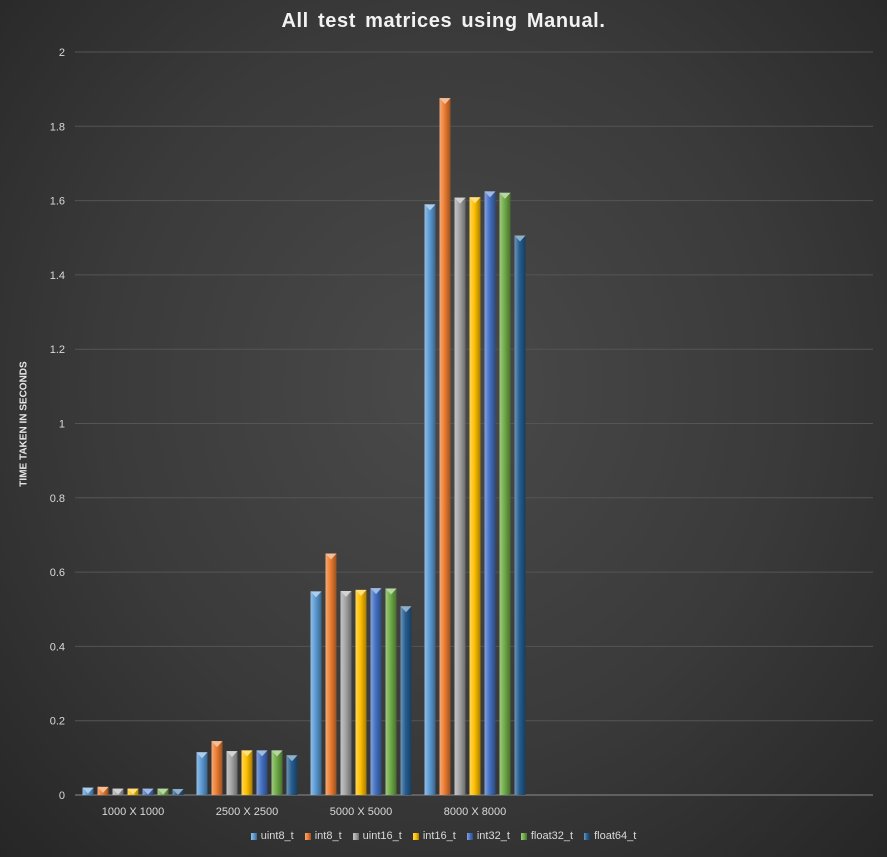 The image size is (887, 857). I want to click on y-tick-label: 0, so click(62, 796).